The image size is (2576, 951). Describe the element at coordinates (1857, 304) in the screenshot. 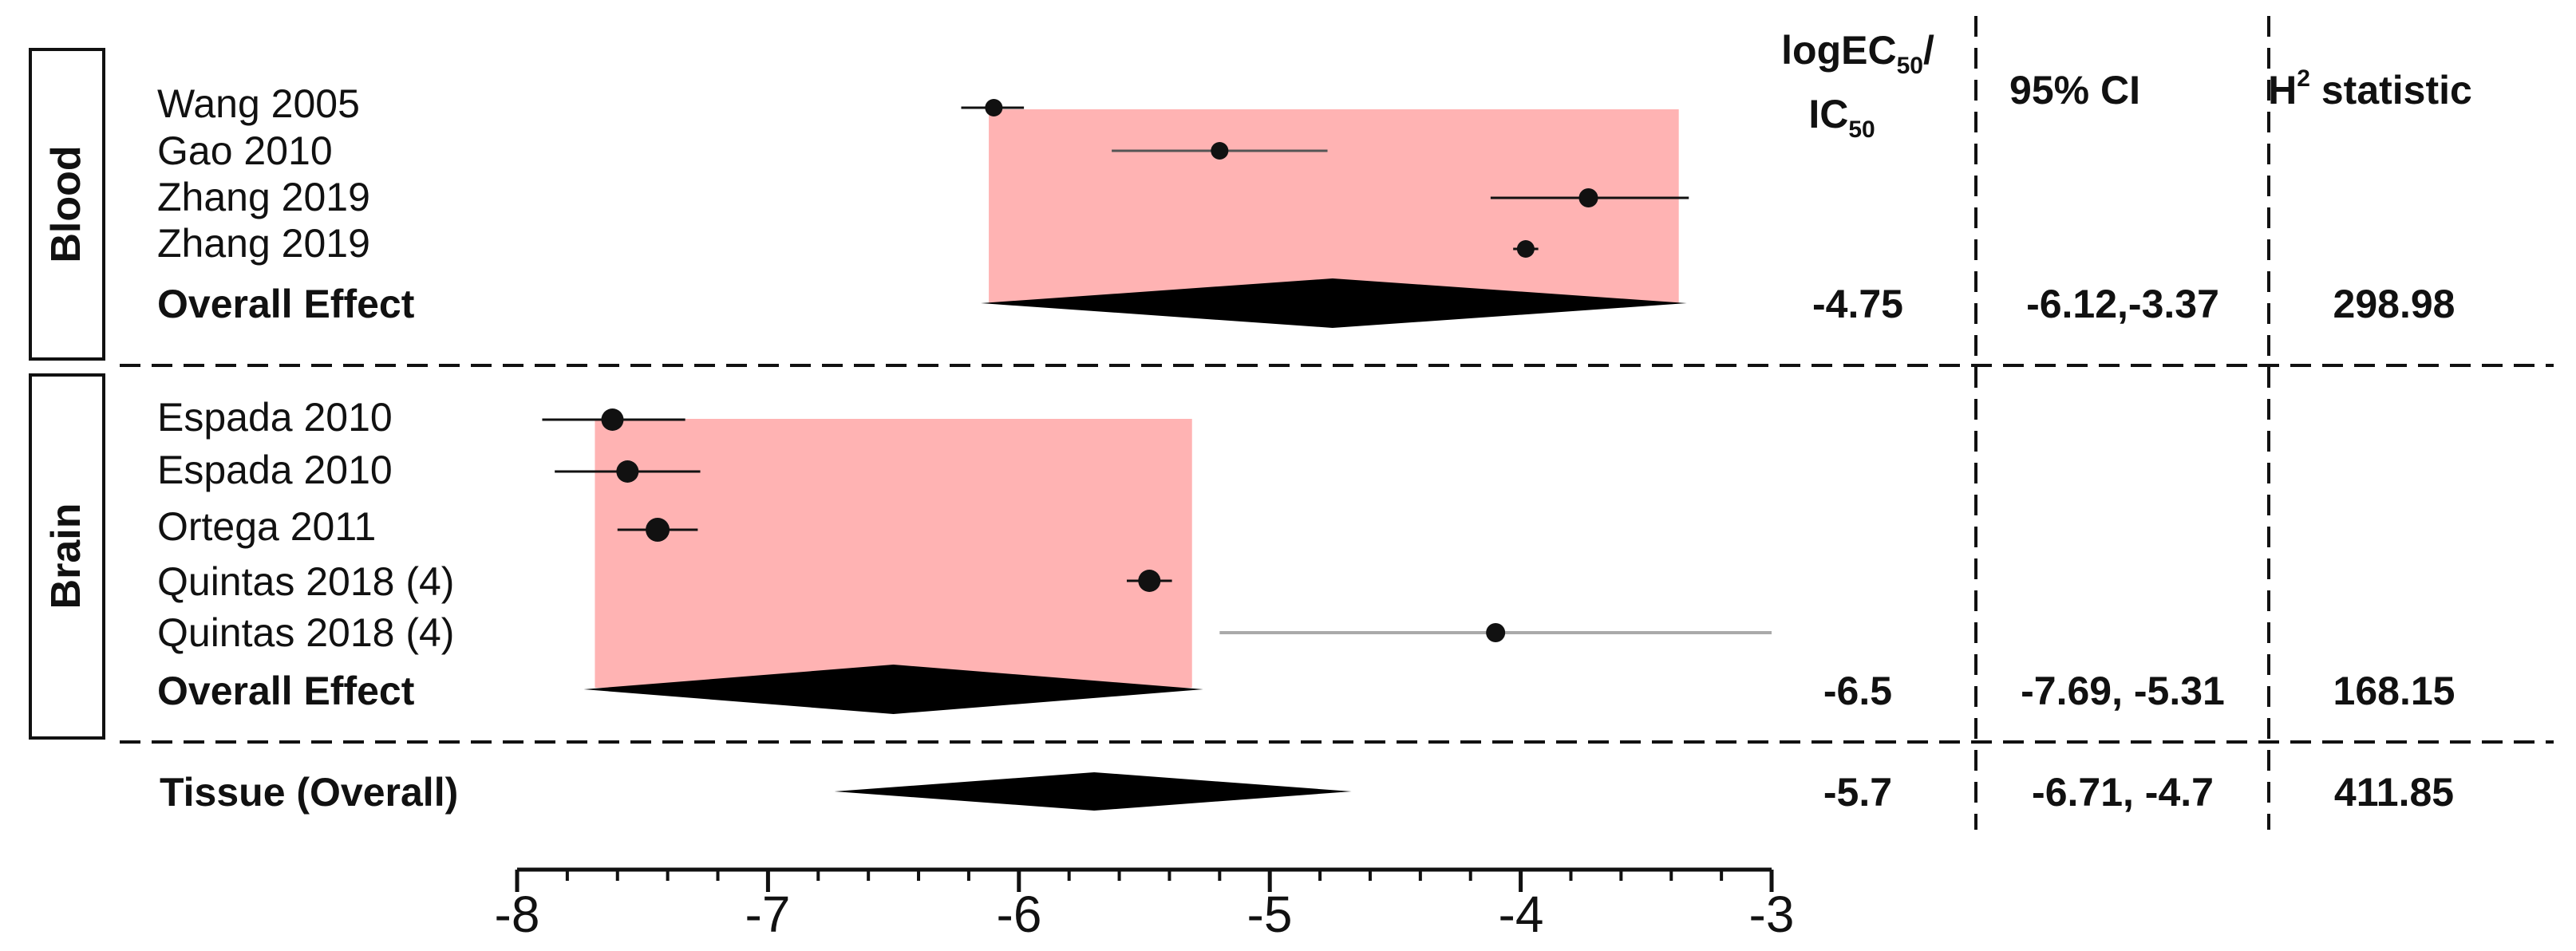

I see `estimate-value: -4.75` at that location.